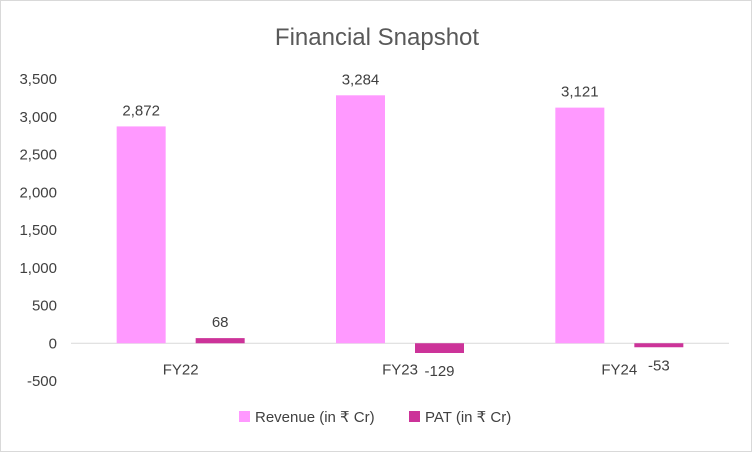  What do you see at coordinates (38, 192) in the screenshot?
I see `y-tick-label: 2,000` at bounding box center [38, 192].